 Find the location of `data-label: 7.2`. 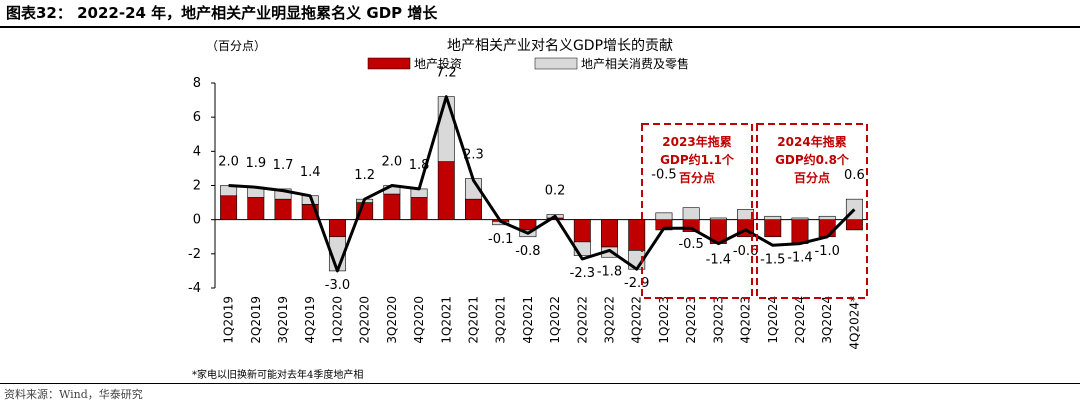

data-label: 7.2 is located at coordinates (446, 73).